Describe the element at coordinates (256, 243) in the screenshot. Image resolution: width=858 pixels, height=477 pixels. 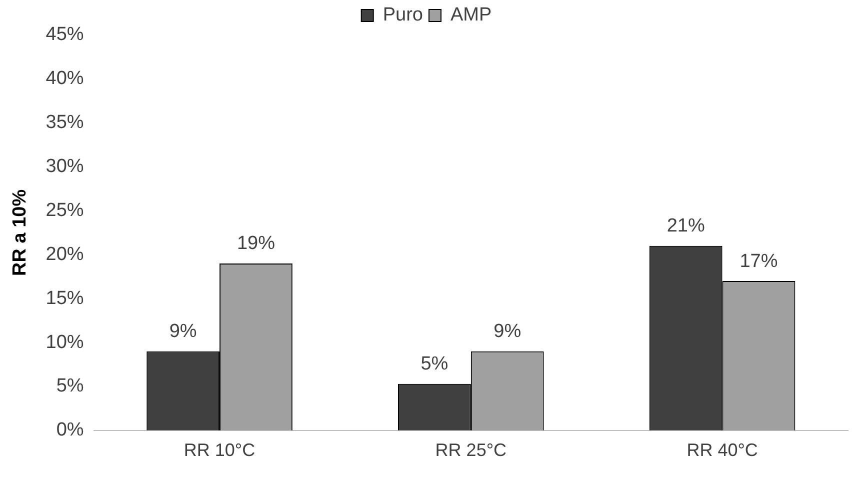
I see `data-label: 19%` at that location.